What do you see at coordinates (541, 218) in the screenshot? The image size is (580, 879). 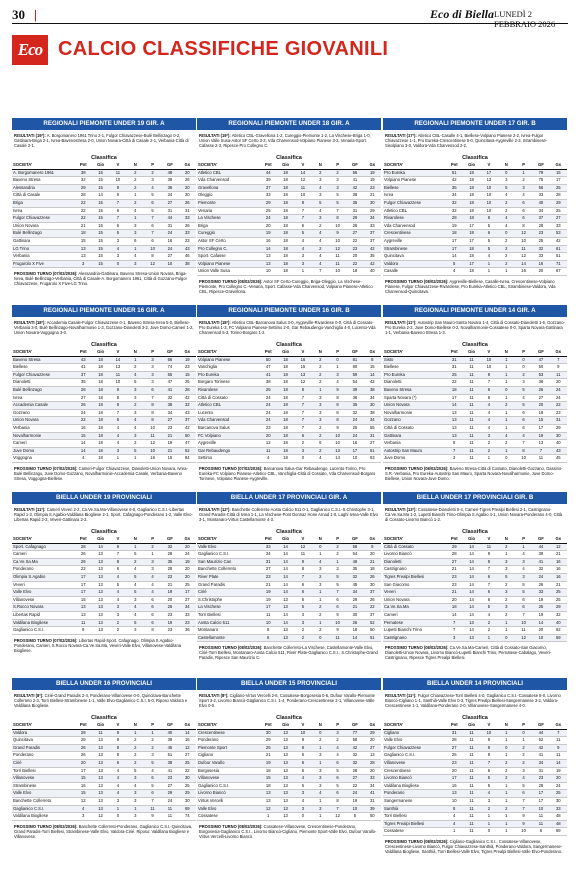 I see `stat-cell: 37` at bounding box center [541, 218].